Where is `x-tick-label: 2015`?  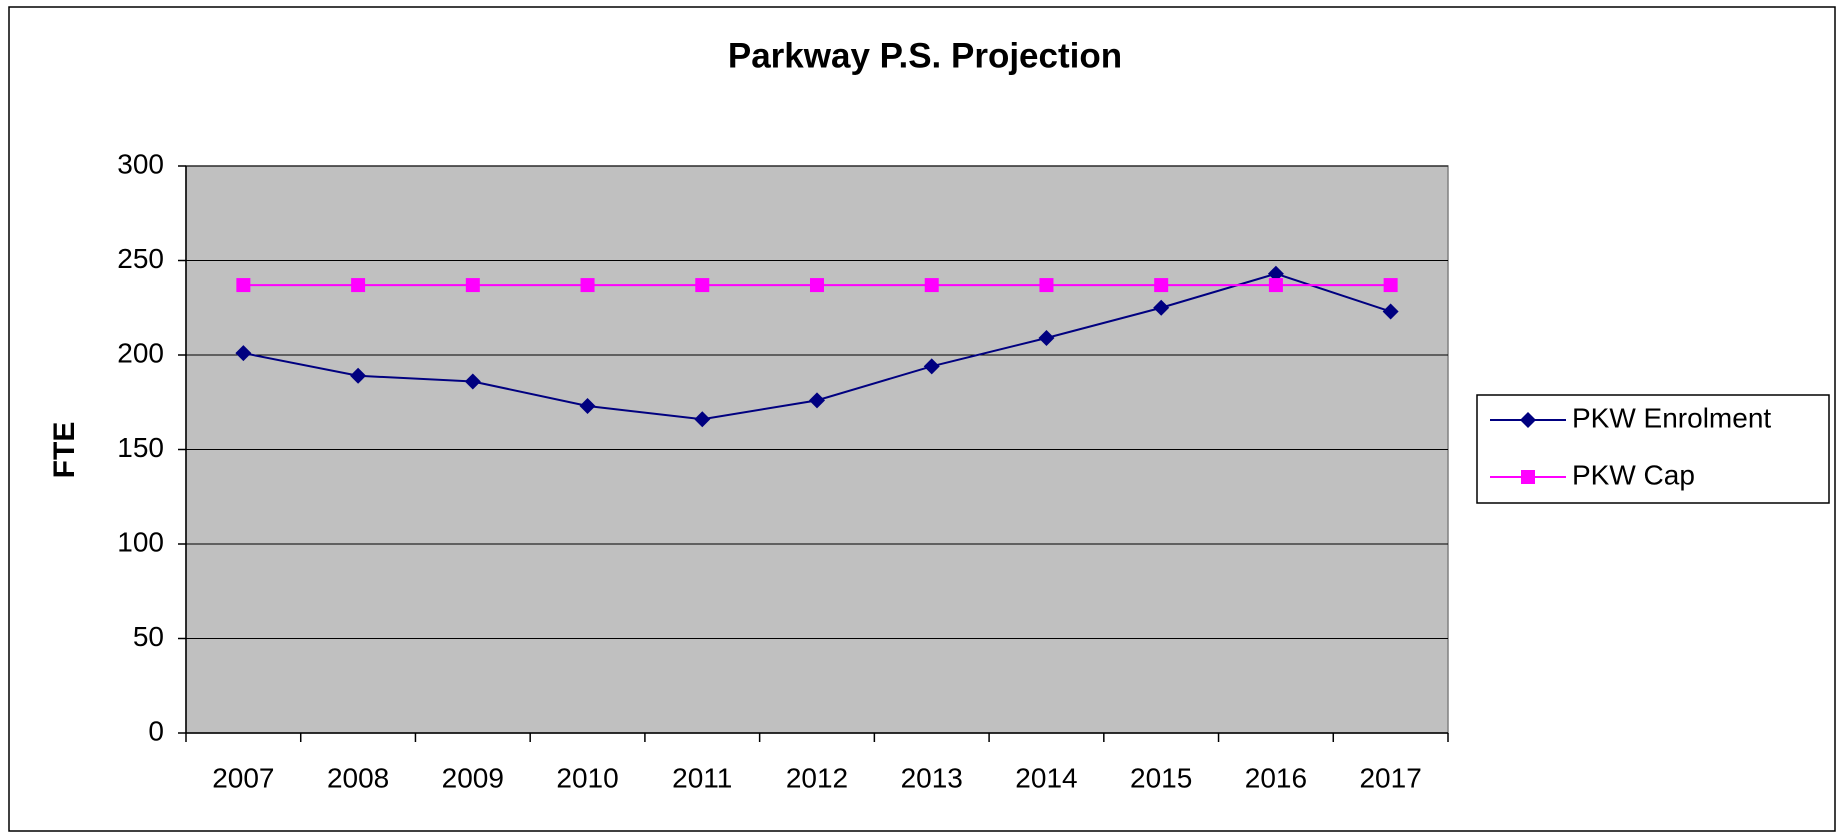
x-tick-label: 2015 is located at coordinates (1161, 777).